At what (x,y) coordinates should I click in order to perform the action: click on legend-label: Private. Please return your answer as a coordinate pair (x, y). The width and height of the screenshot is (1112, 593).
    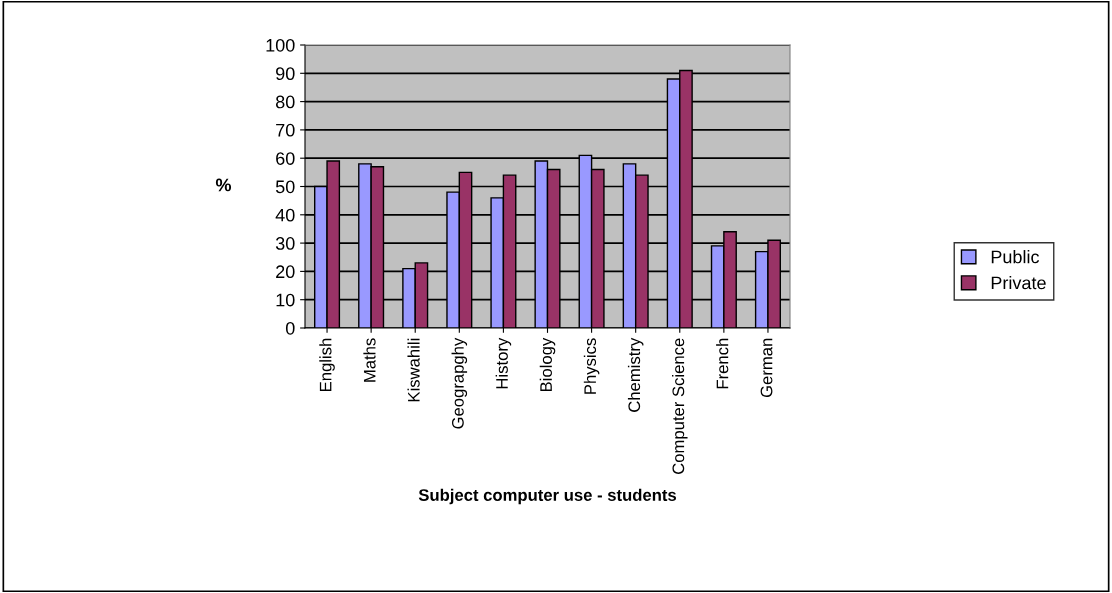
    Looking at the image, I should click on (1018, 283).